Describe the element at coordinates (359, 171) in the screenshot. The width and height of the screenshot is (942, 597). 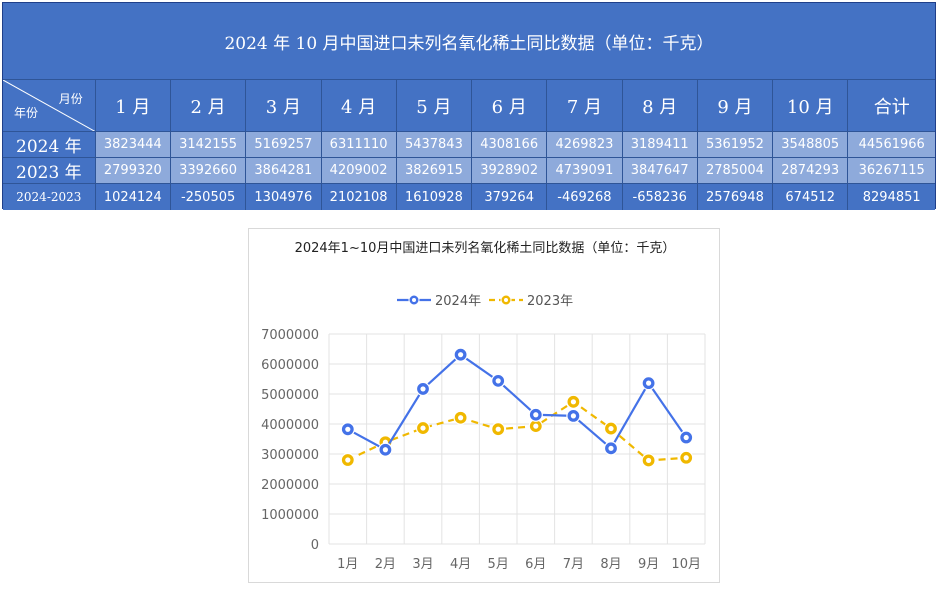
I see `table-cell: 4209002` at that location.